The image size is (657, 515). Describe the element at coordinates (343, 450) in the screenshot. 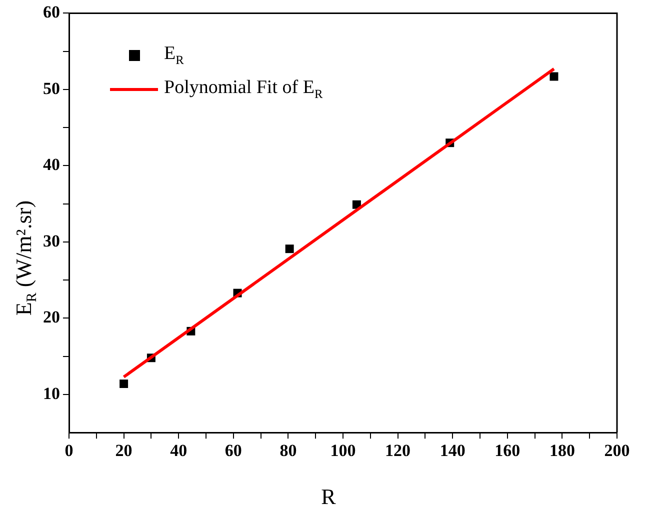

I see `x-tick-label: 100` at that location.